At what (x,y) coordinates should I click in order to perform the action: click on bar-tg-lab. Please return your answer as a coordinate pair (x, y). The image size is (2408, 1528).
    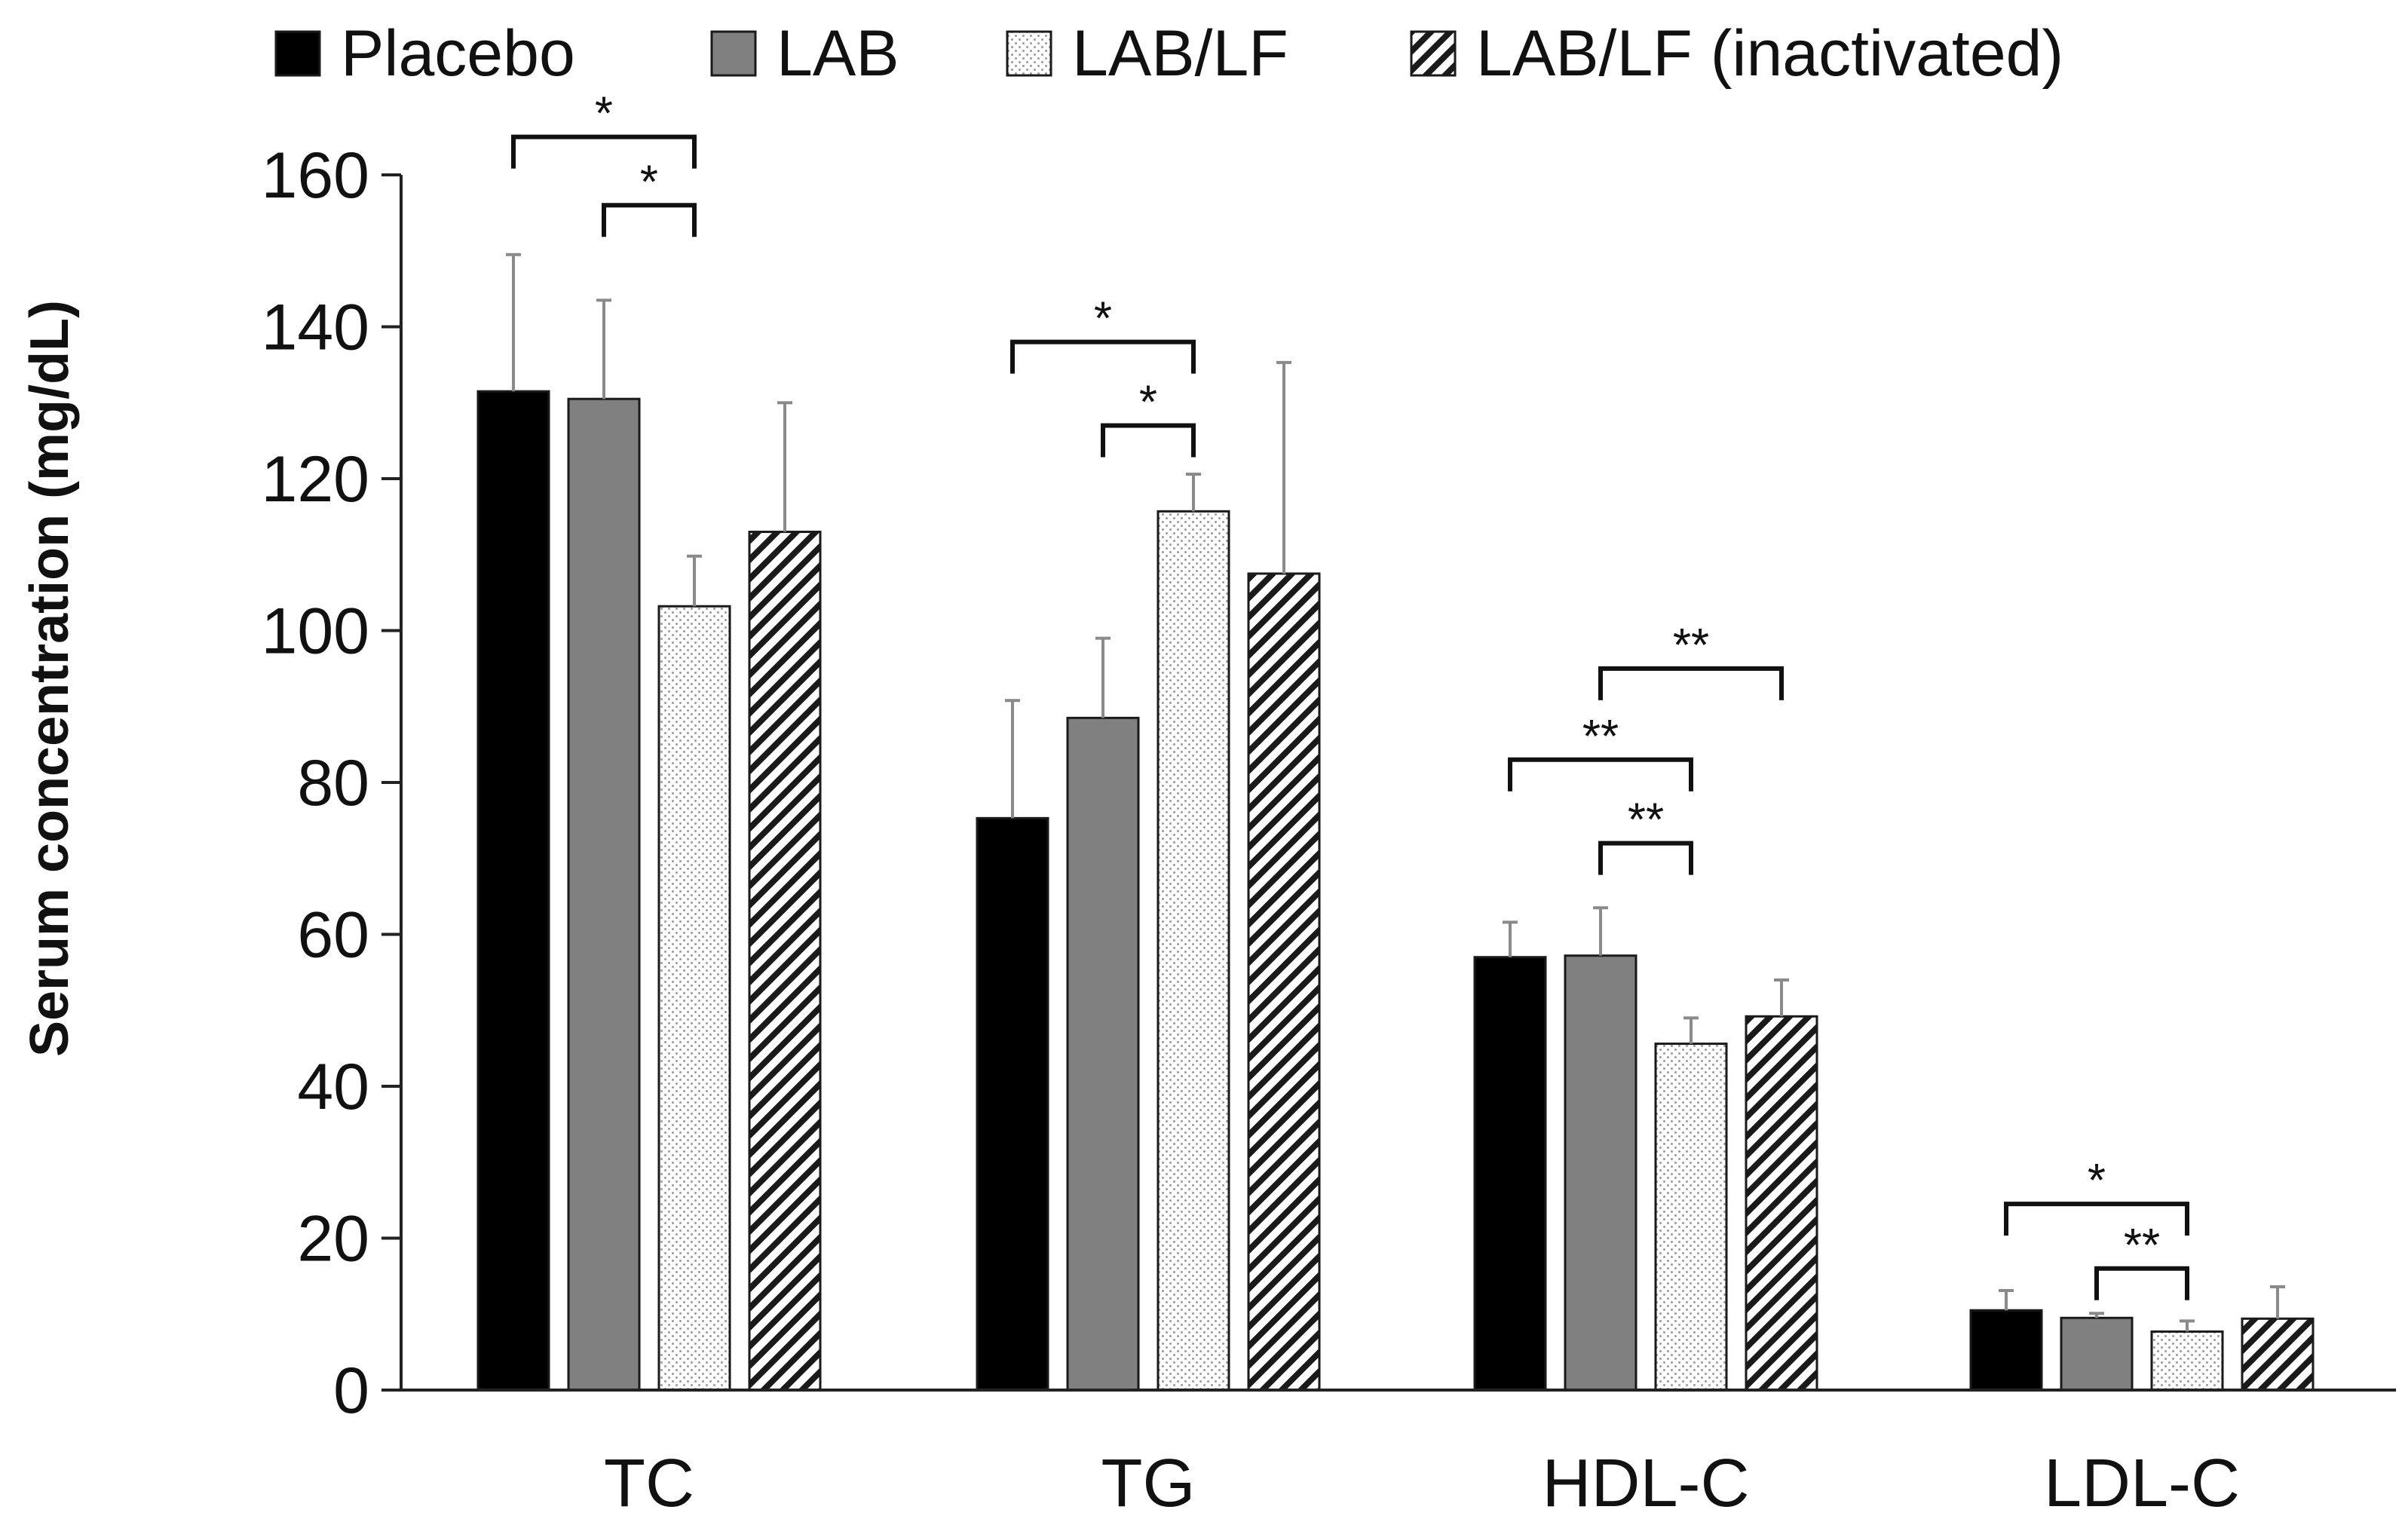
    Looking at the image, I should click on (1103, 1054).